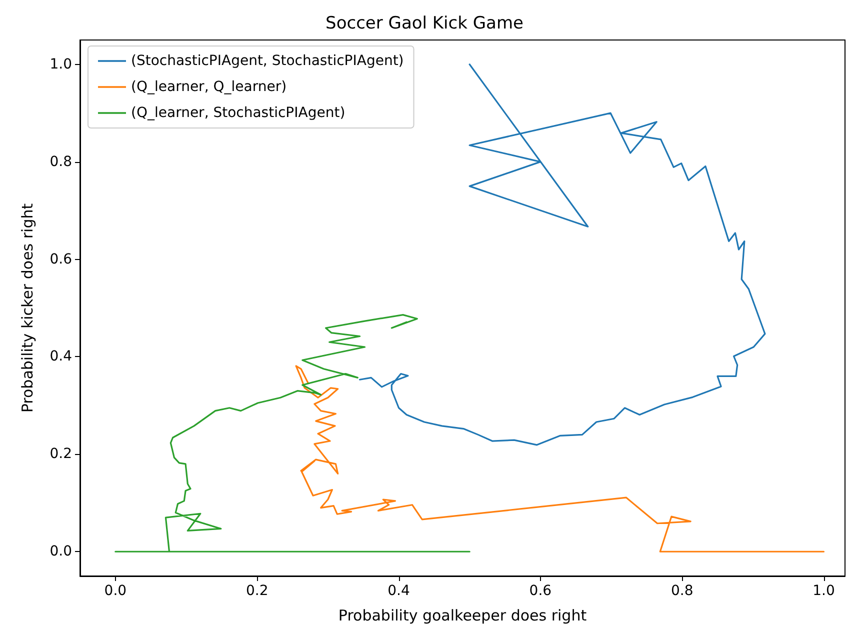 This screenshot has width=849, height=633. Describe the element at coordinates (61, 356) in the screenshot. I see `y-tick-label: 0.4` at that location.